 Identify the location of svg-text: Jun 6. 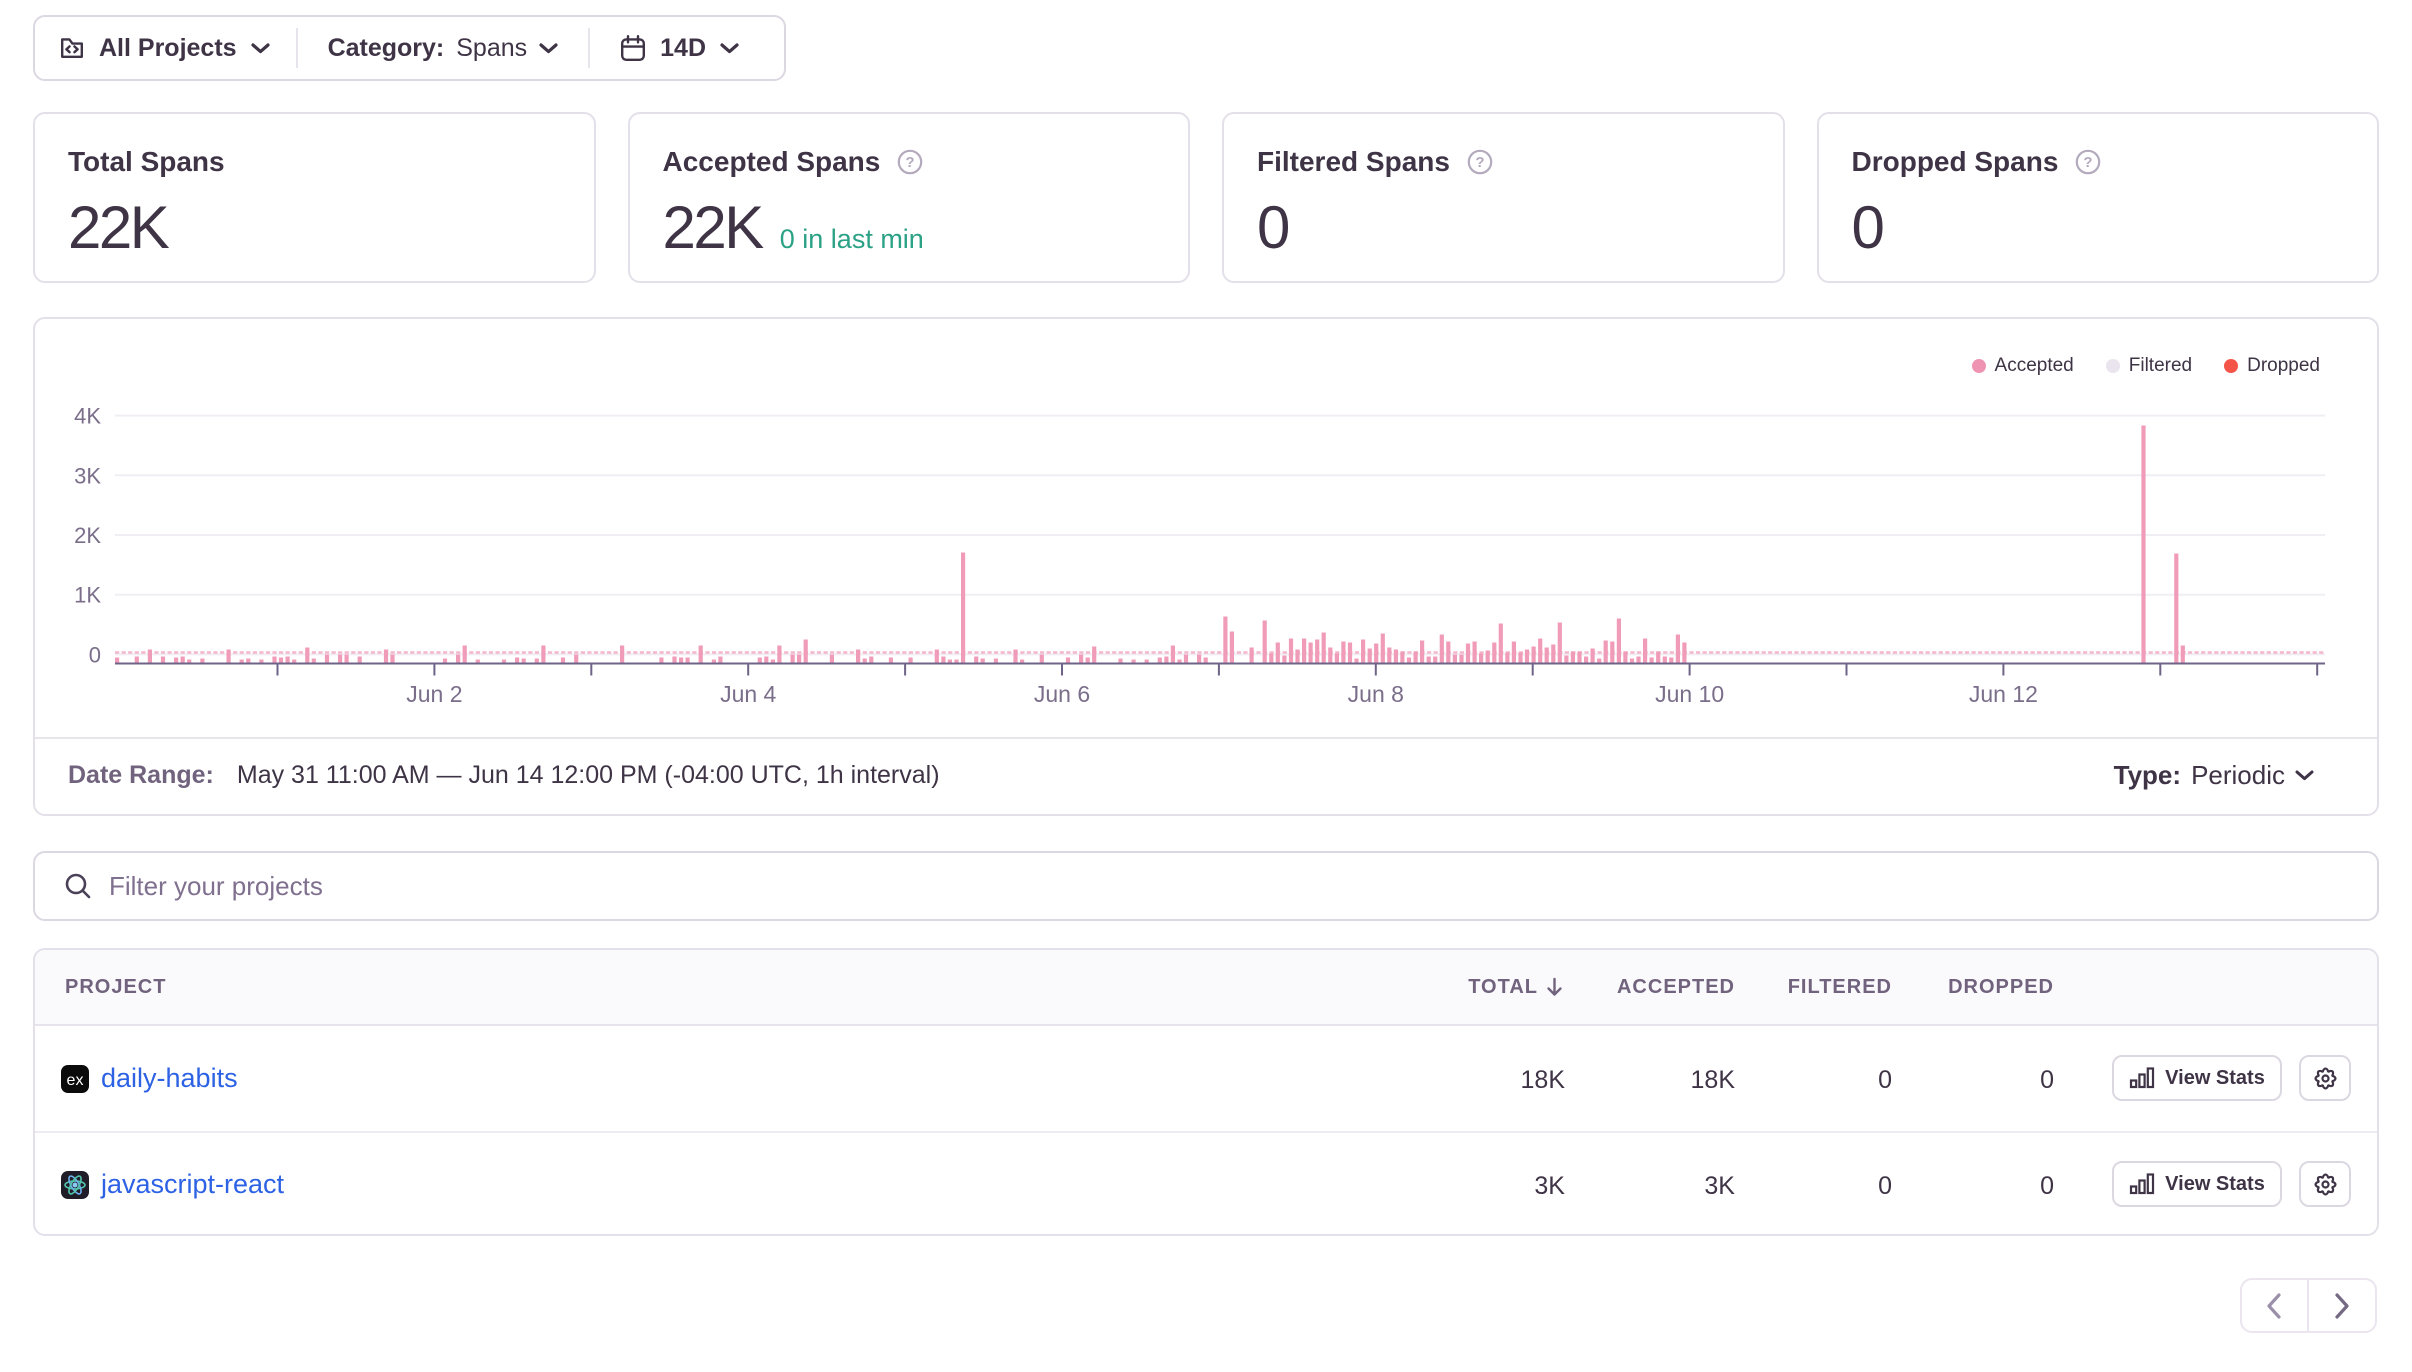
(1062, 694).